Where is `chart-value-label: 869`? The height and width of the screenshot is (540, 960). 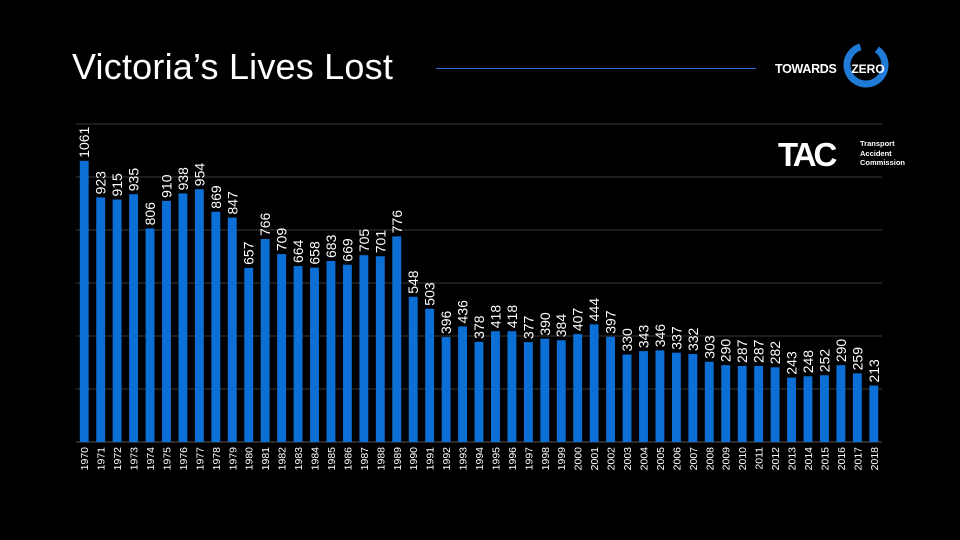
chart-value-label: 869 is located at coordinates (216, 197).